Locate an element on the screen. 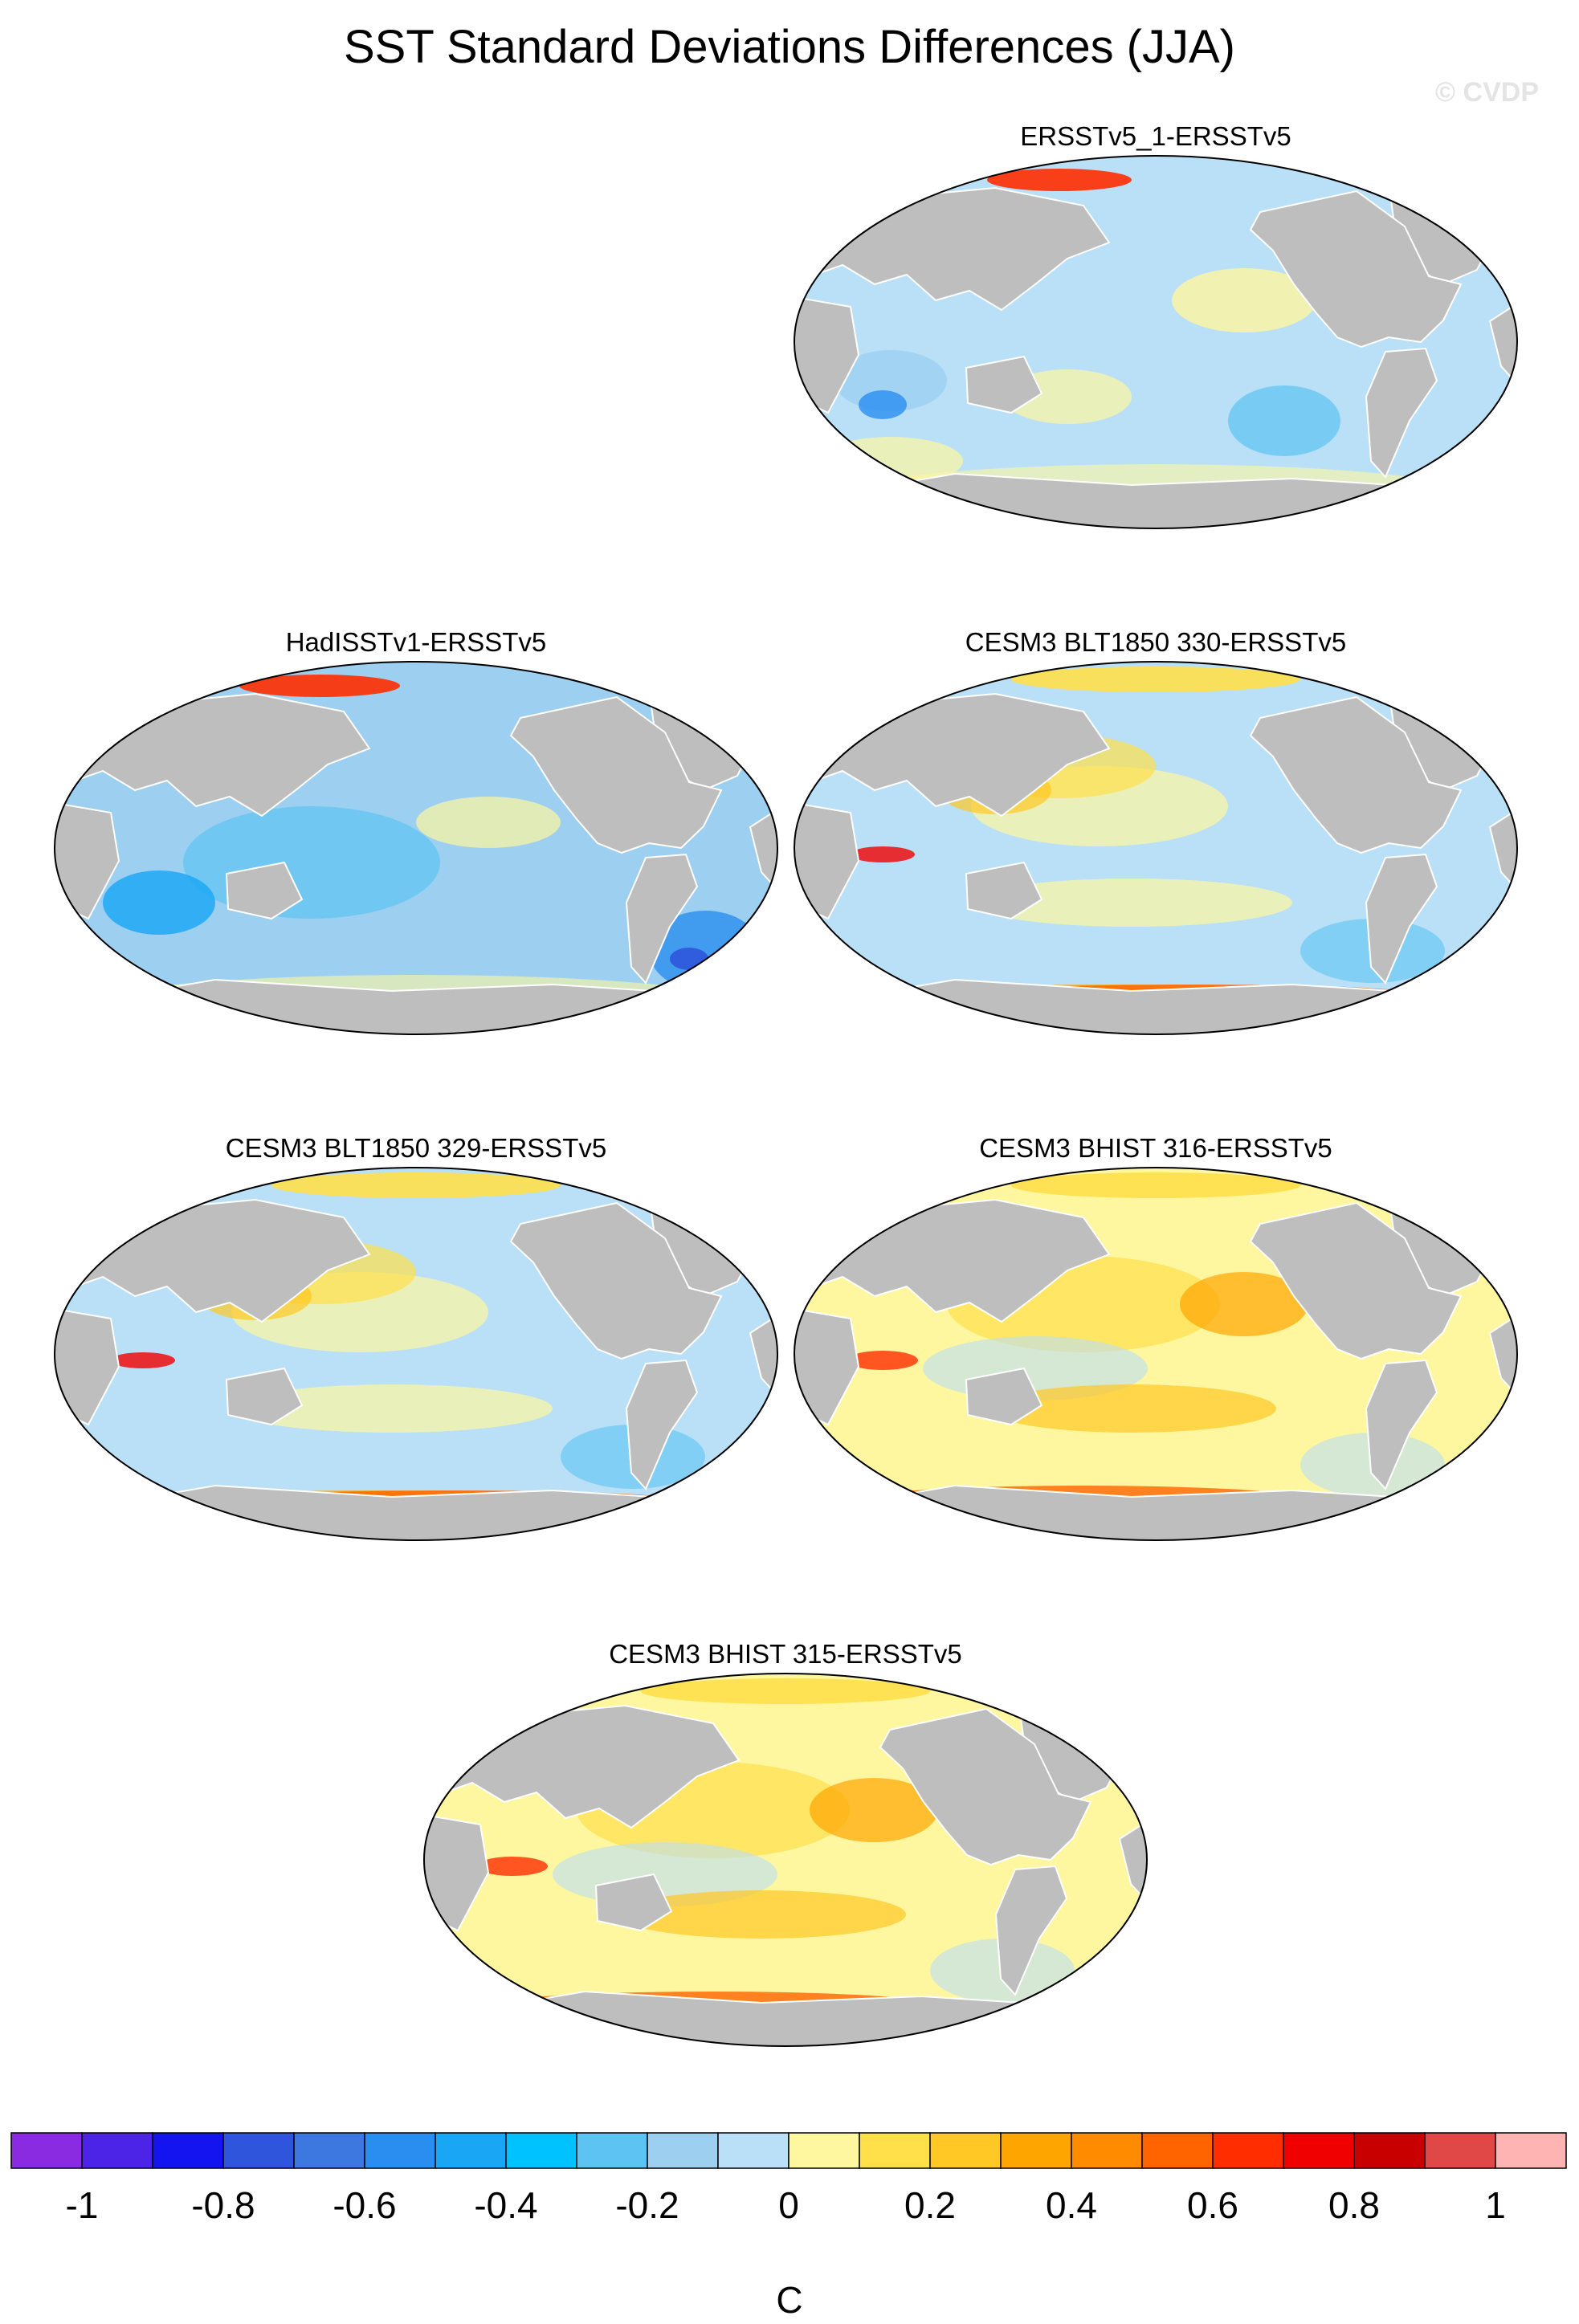 This screenshot has height=2324, width=1579. map-panel-1: ERSSTv5_1-ERSSTv5 is located at coordinates (1156, 325).